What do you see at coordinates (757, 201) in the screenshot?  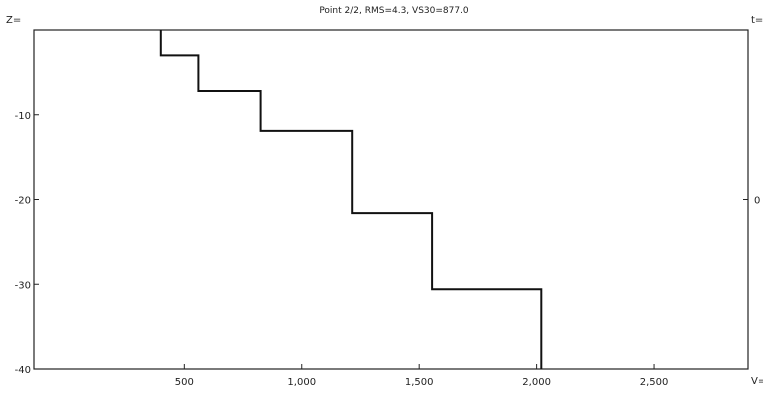 I see `right-axis-tick-label: 0` at bounding box center [757, 201].